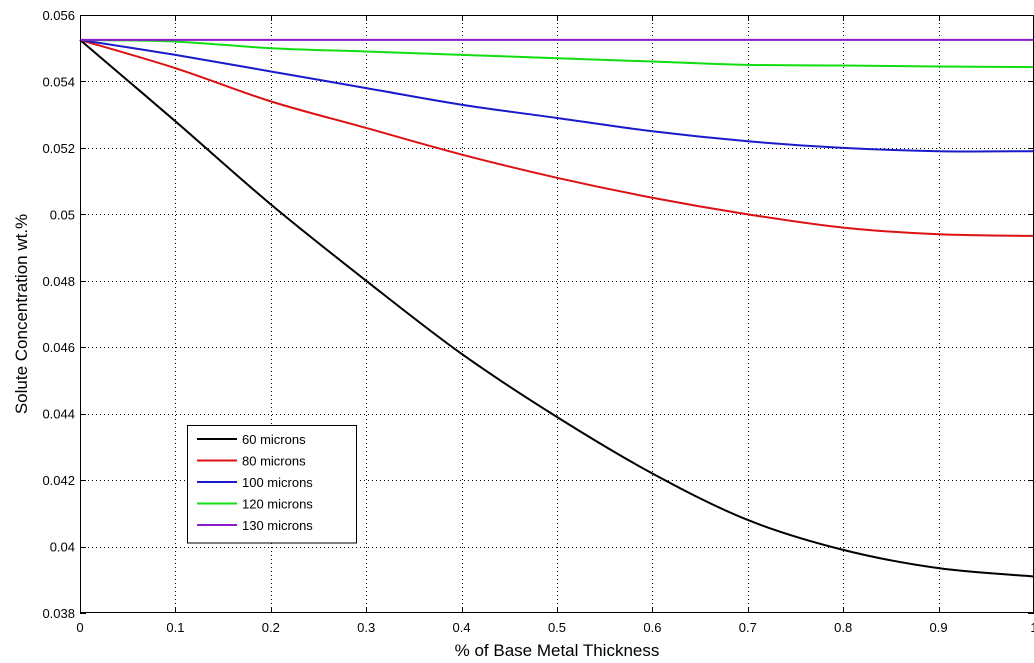 The height and width of the screenshot is (663, 1034). Describe the element at coordinates (62, 214) in the screenshot. I see `y-tick-label: 0.05` at that location.